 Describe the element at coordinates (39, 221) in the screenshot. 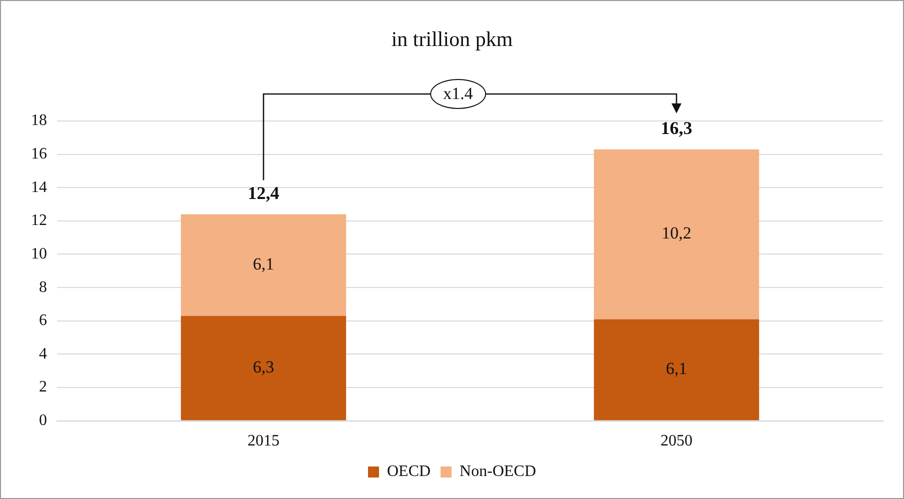

I see `y-tick-label: 12` at that location.